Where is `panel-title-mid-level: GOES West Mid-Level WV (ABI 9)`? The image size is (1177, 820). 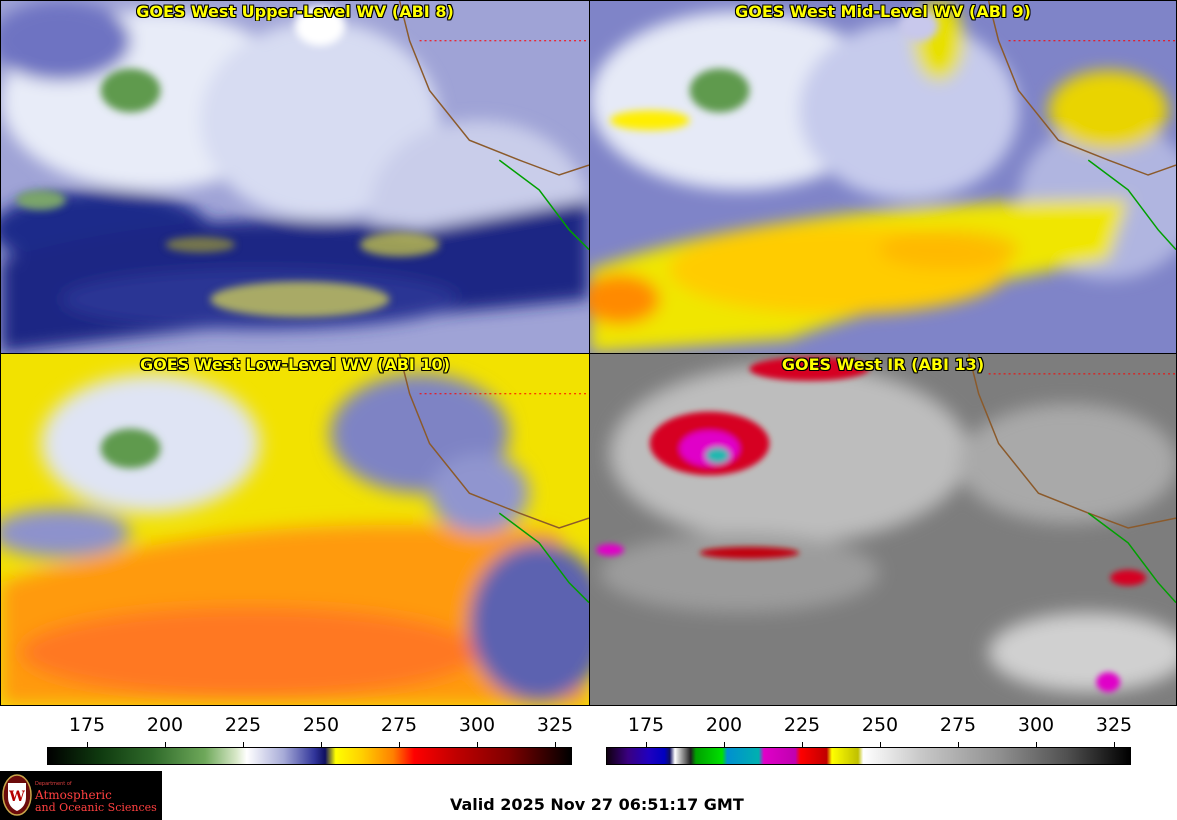 panel-title-mid-level: GOES West Mid-Level WV (ABI 9) is located at coordinates (883, 11).